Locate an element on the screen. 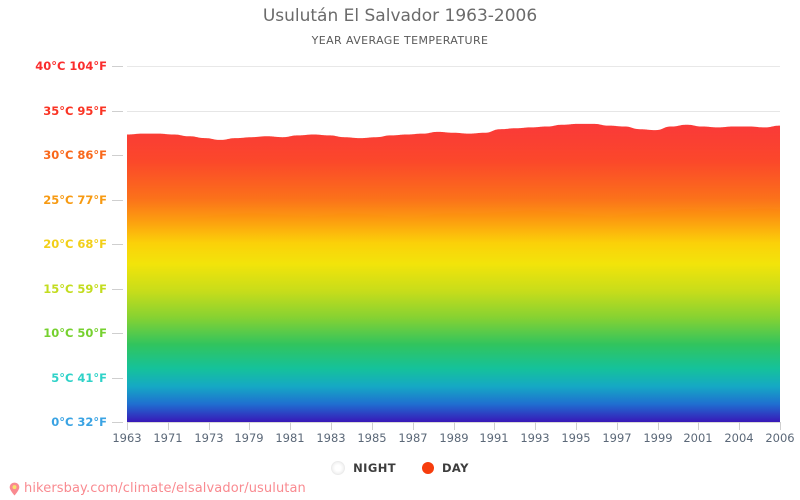 This screenshot has height=500, width=800. x-tick-label: 1963 is located at coordinates (127, 438).